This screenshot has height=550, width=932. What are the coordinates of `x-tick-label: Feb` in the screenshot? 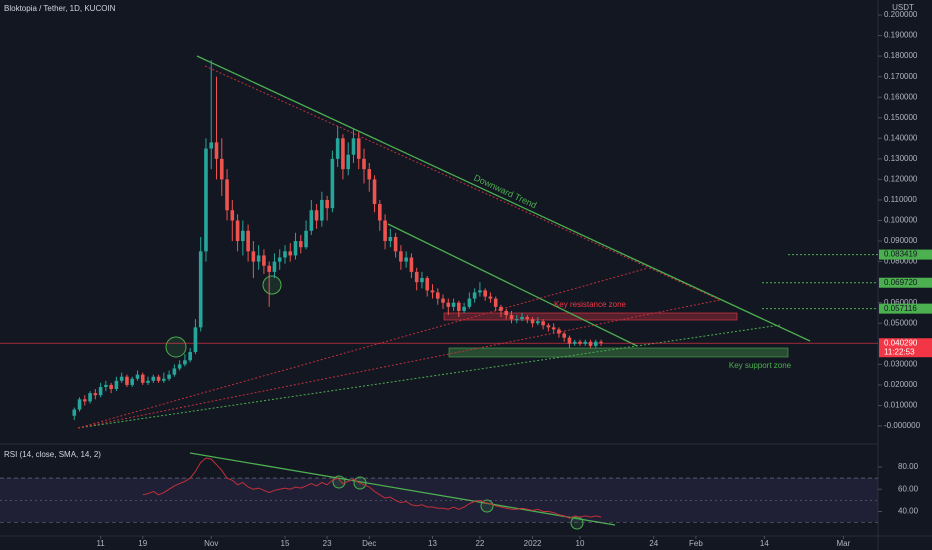 It's located at (696, 543).